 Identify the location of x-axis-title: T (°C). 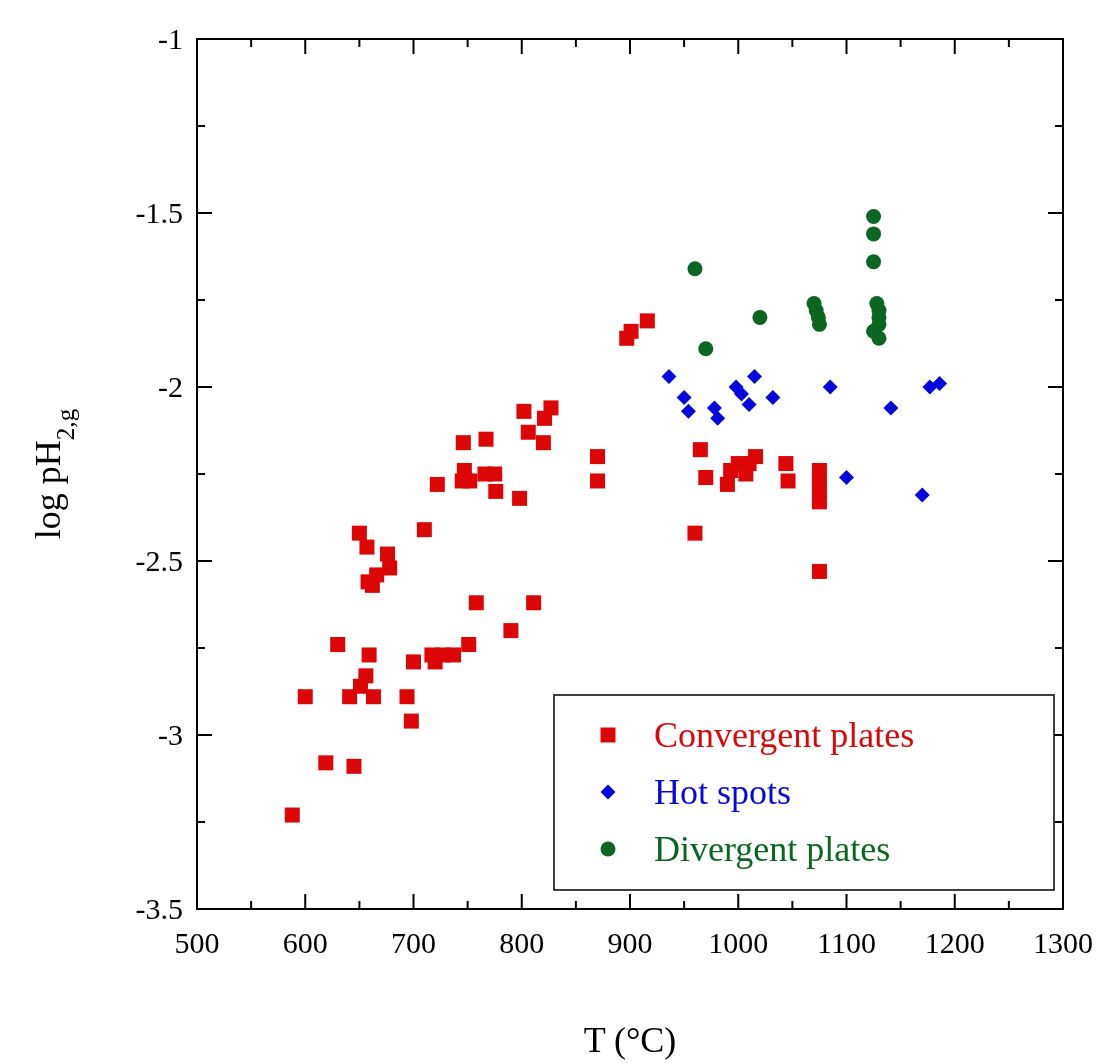
(630, 1040).